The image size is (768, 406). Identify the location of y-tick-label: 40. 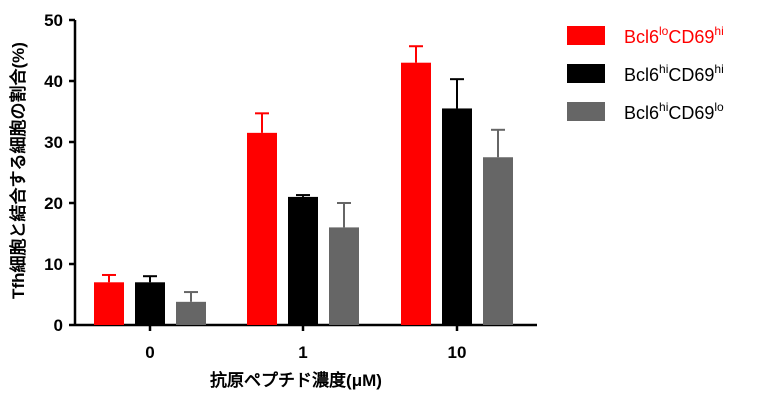
(53, 81).